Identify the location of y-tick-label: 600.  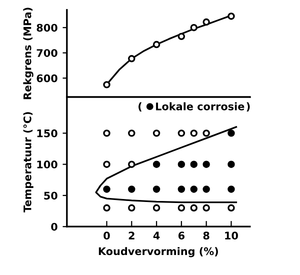
(47, 78).